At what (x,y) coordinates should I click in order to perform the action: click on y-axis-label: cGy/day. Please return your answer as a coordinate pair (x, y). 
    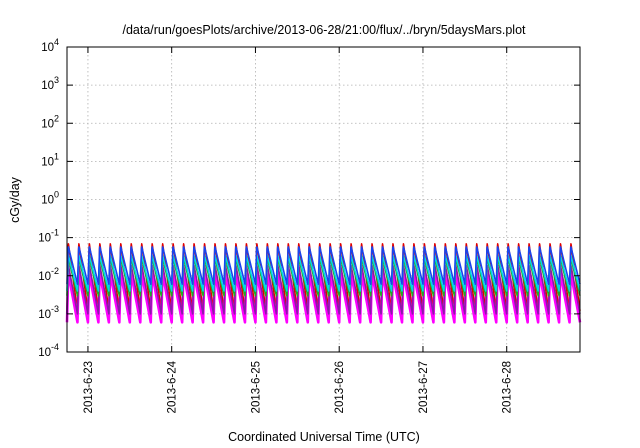
    Looking at the image, I should click on (15, 199).